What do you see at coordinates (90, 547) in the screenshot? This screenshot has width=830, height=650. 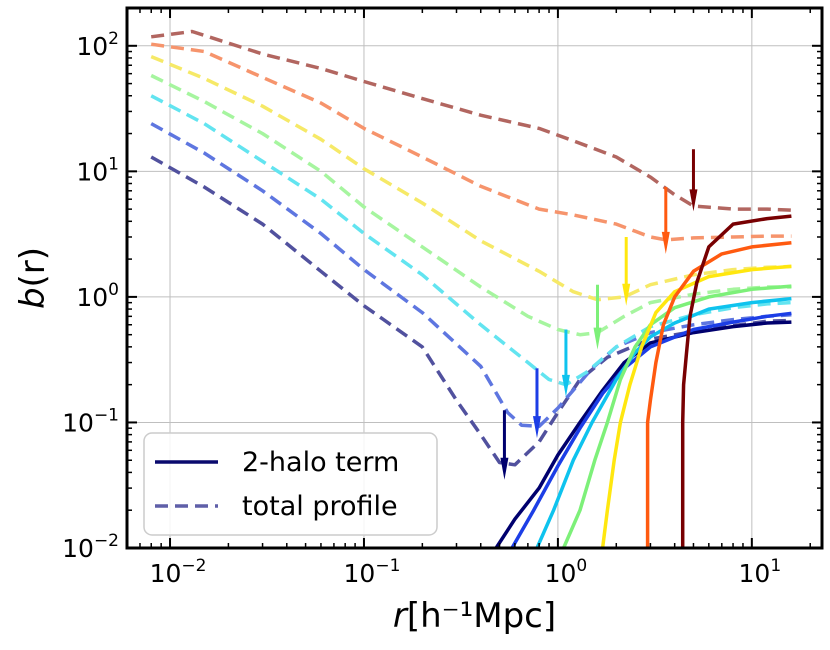 I see `y-tick-label: 10⁻²` at bounding box center [90, 547].